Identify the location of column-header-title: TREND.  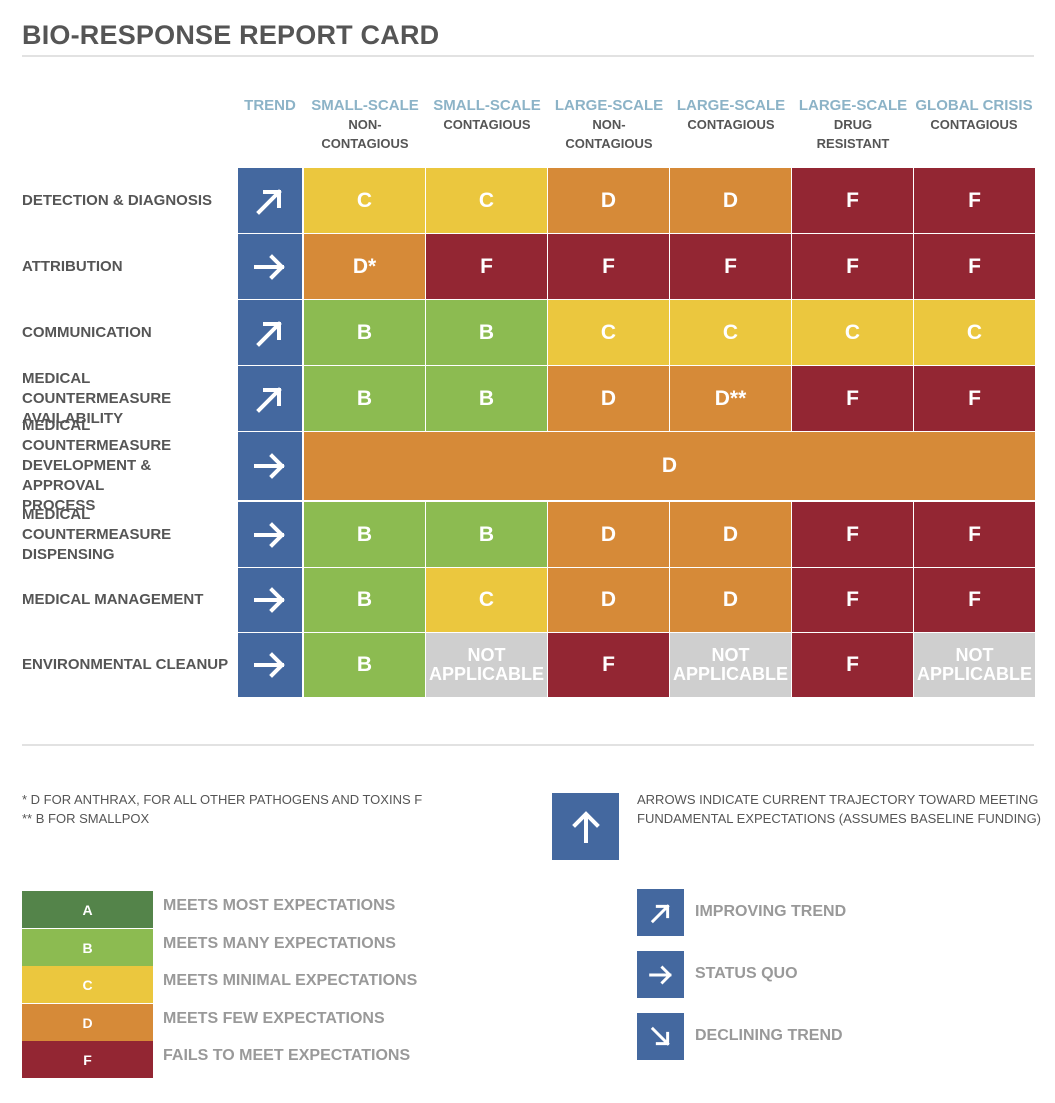
(270, 105).